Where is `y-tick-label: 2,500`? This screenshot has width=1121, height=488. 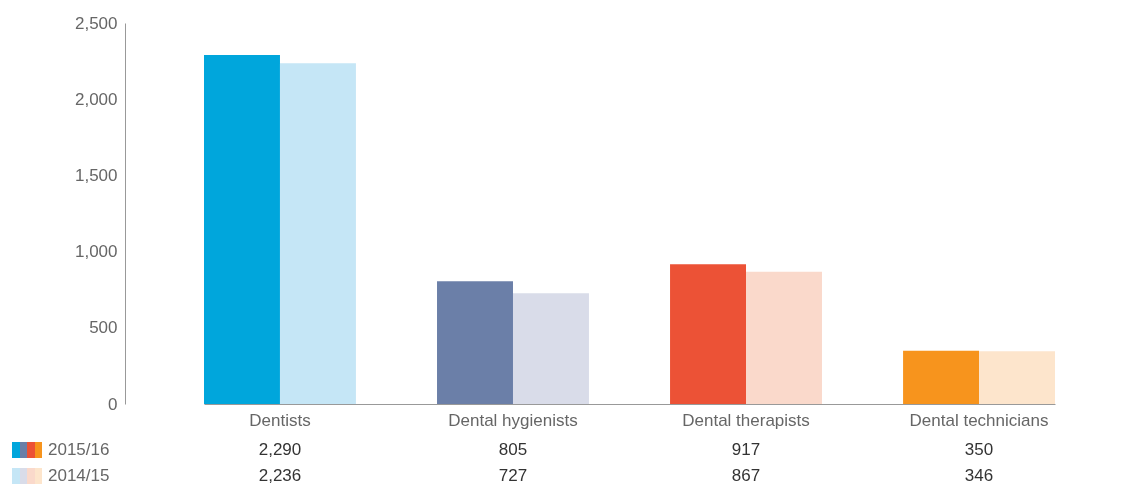
y-tick-label: 2,500 is located at coordinates (96, 23).